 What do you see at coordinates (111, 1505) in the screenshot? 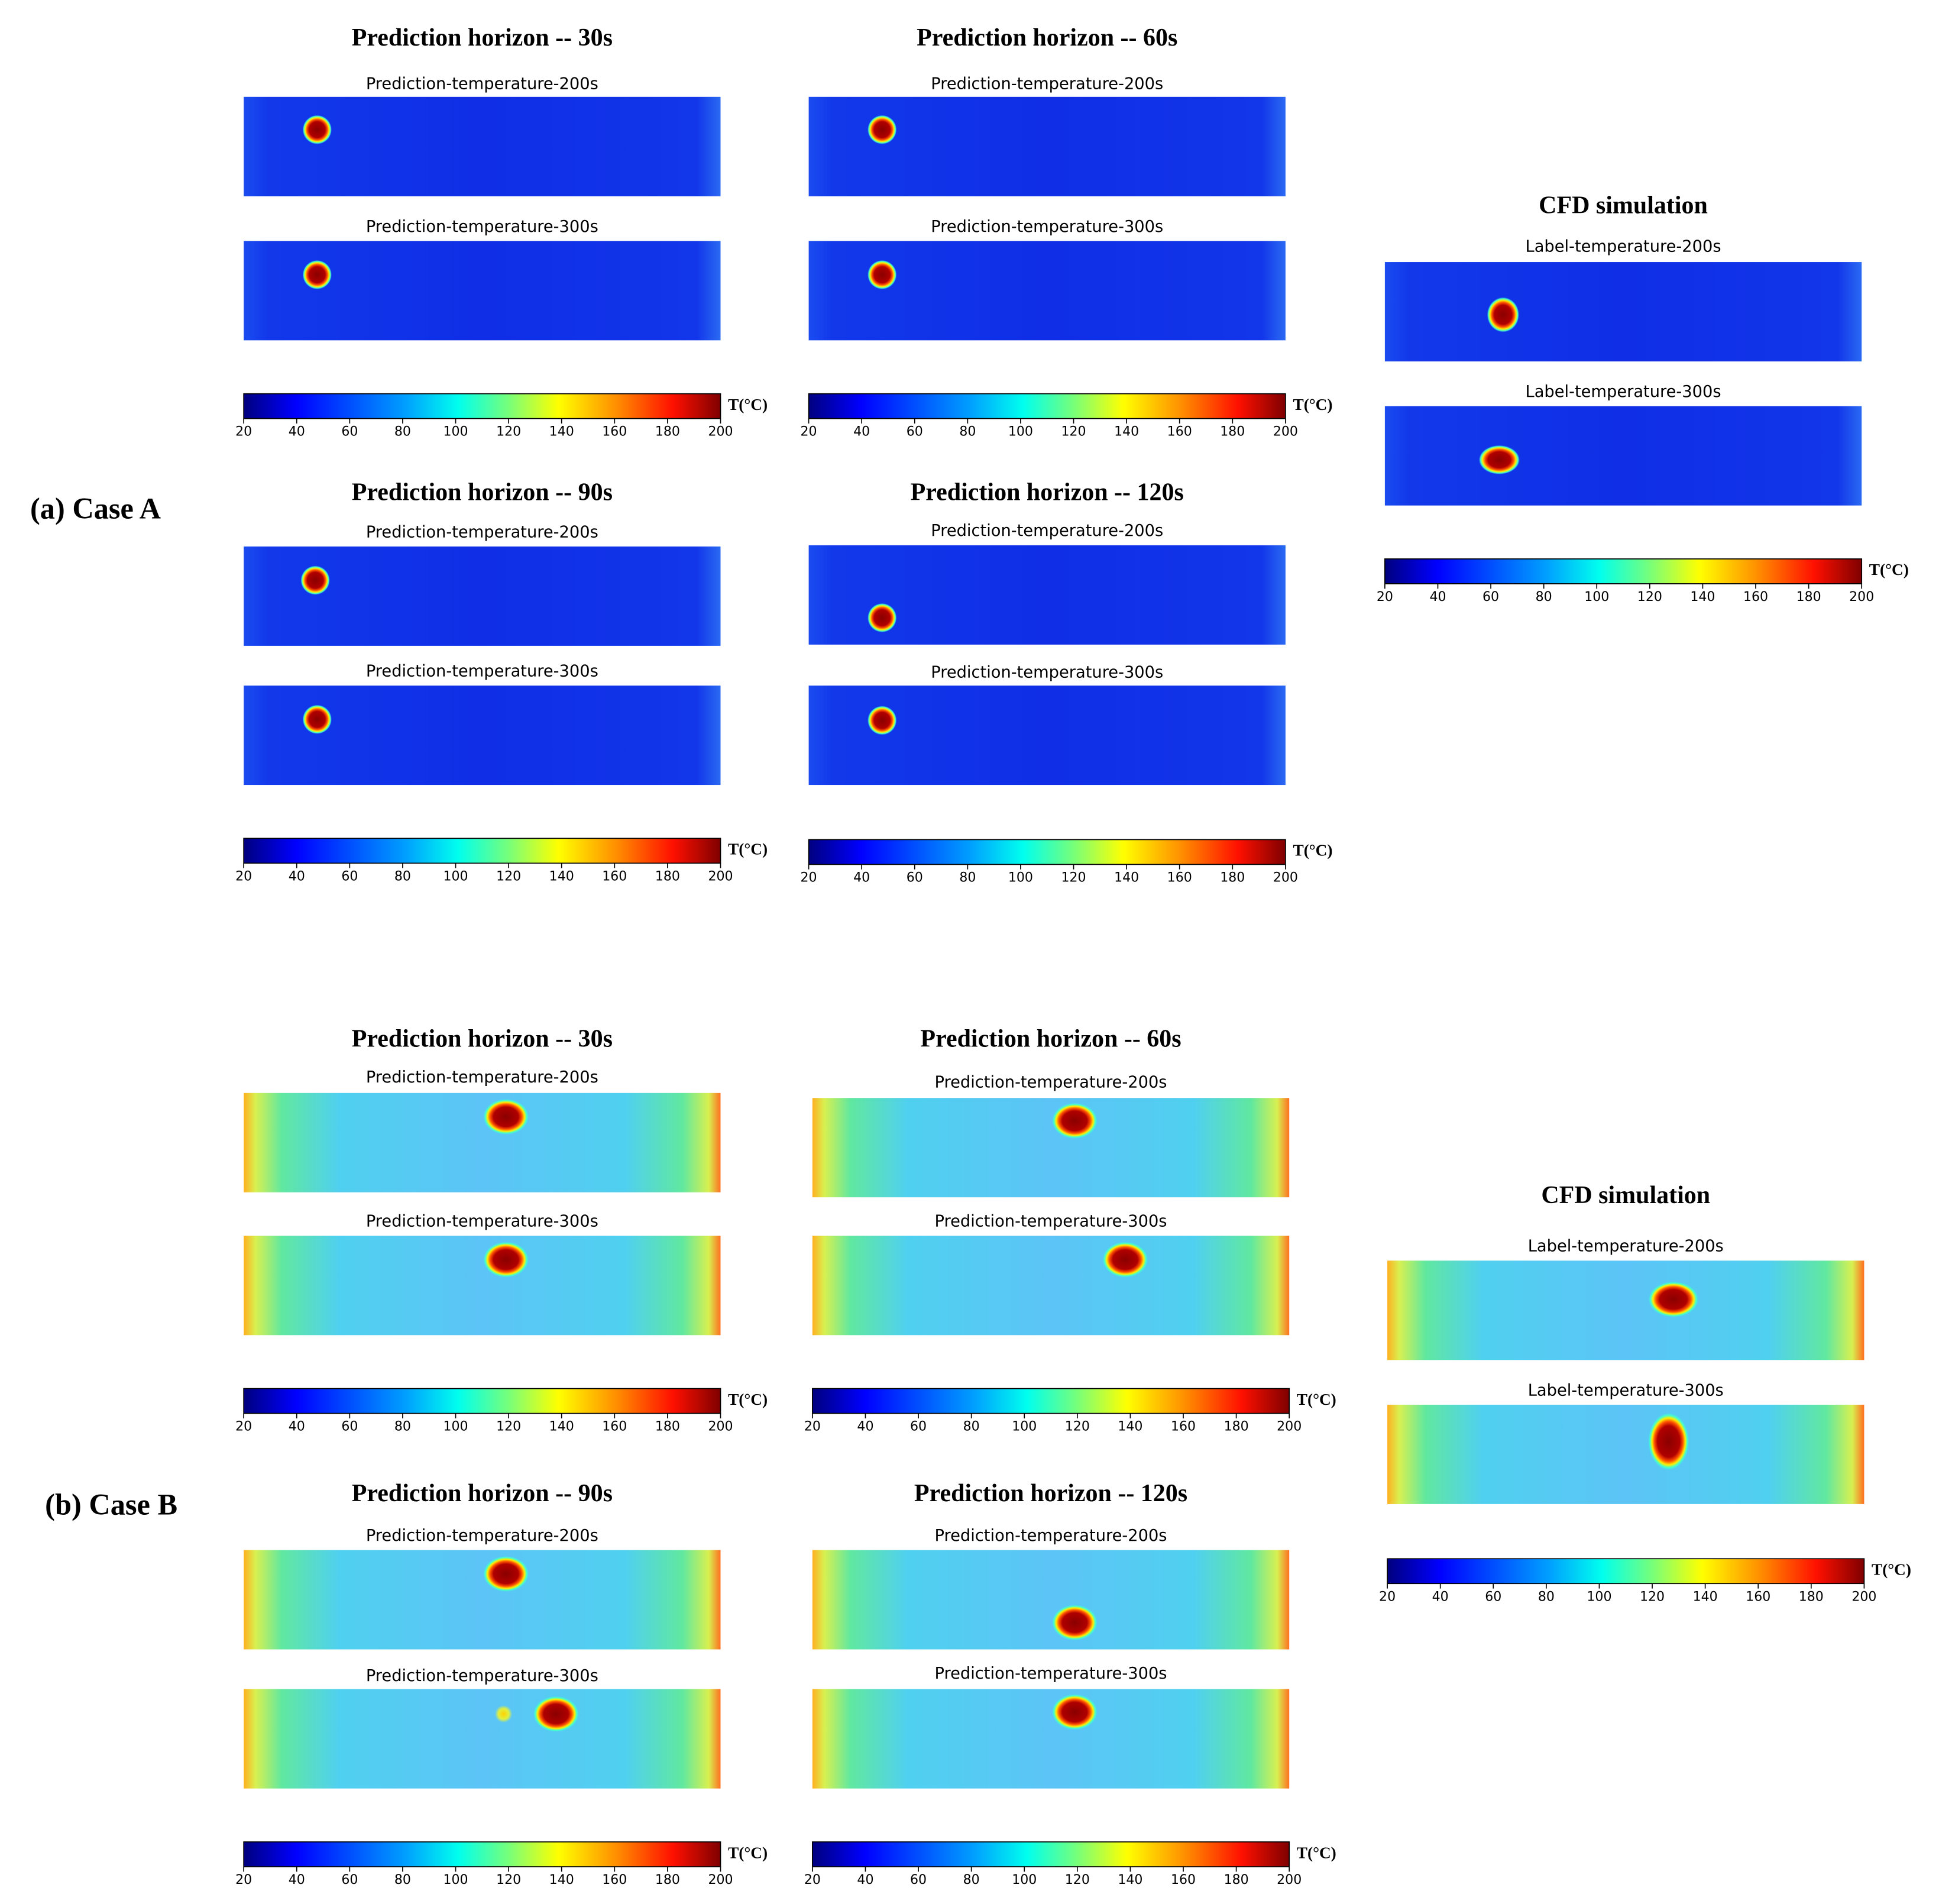
I see `case-label: (b) Case B` at bounding box center [111, 1505].